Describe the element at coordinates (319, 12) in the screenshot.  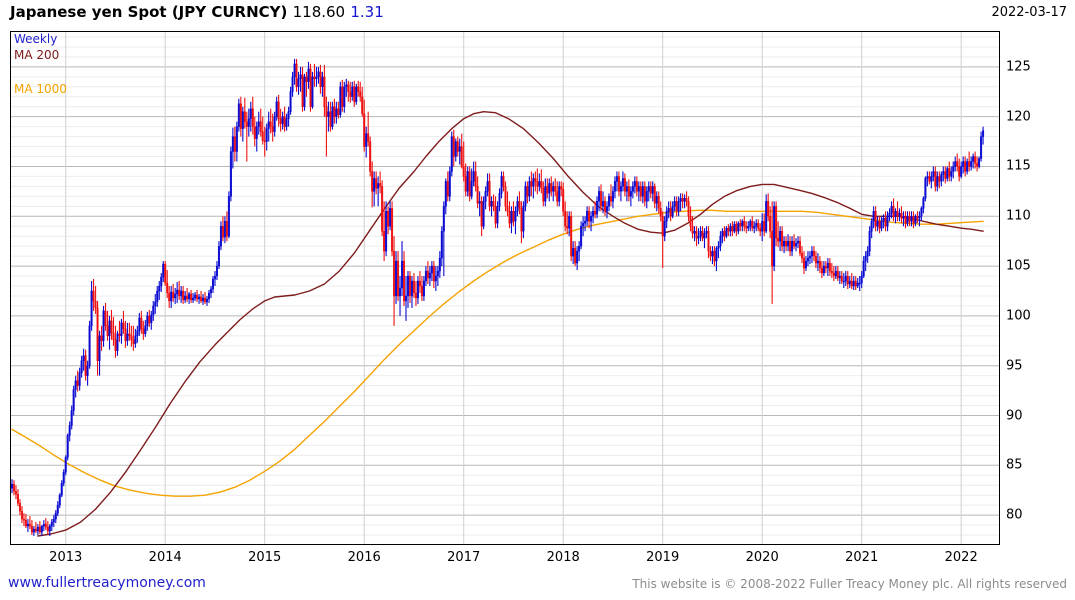
I see `last-price: 118.60` at that location.